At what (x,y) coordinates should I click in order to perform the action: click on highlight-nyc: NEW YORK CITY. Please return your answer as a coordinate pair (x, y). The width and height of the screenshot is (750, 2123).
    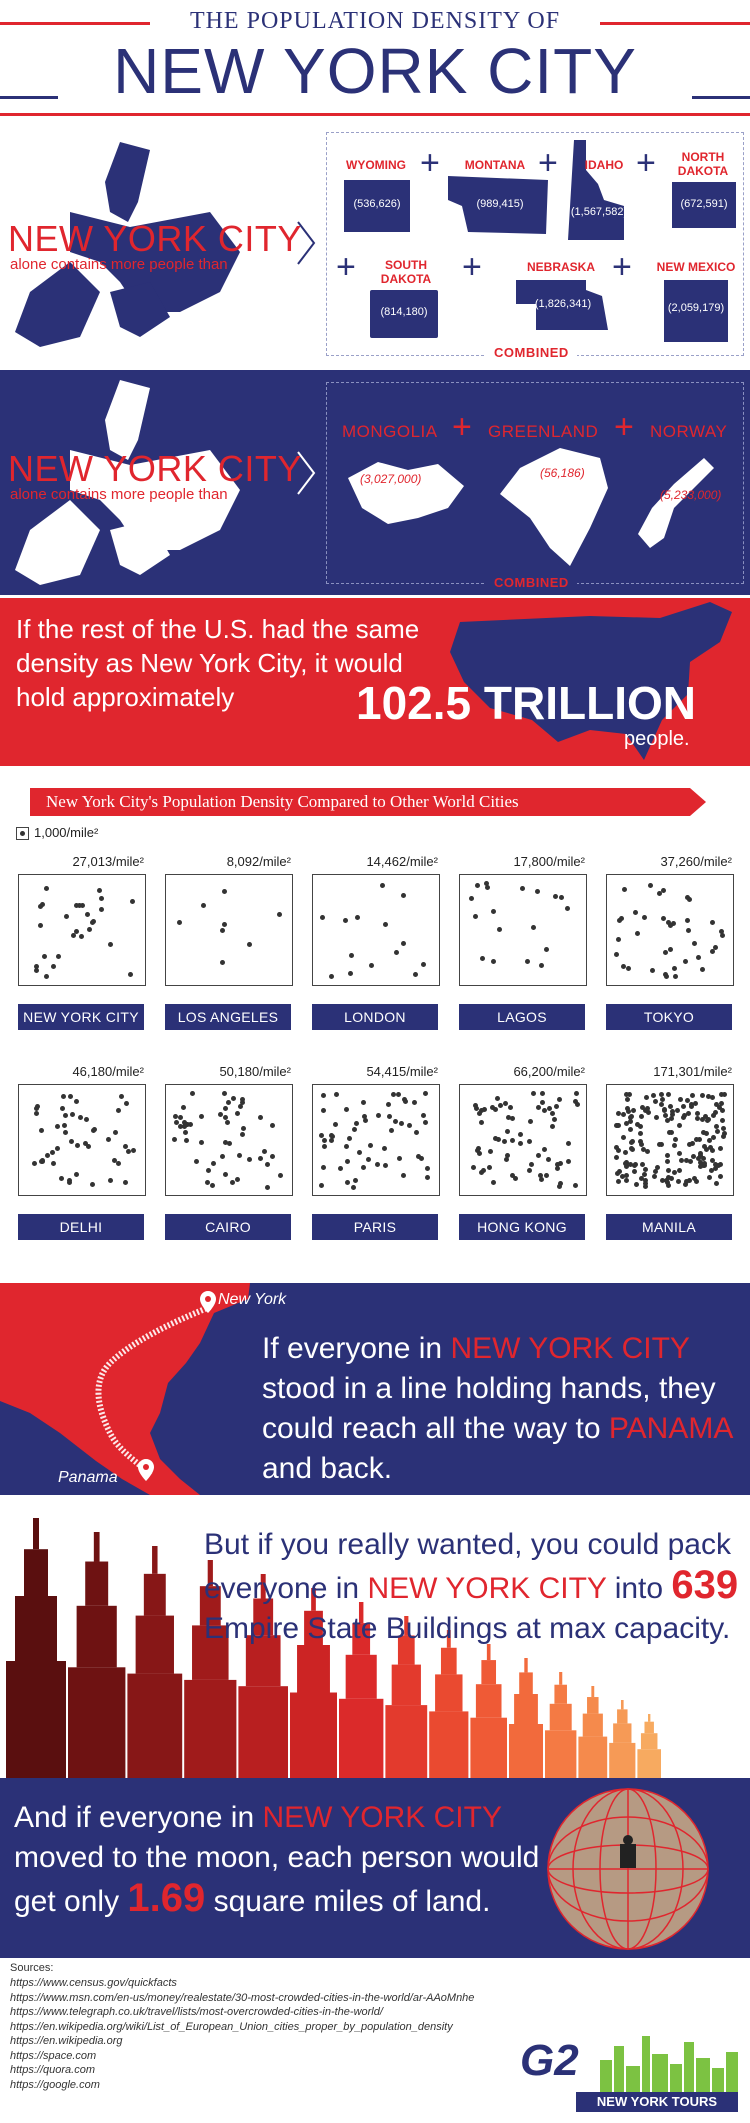
    Looking at the image, I should click on (570, 1348).